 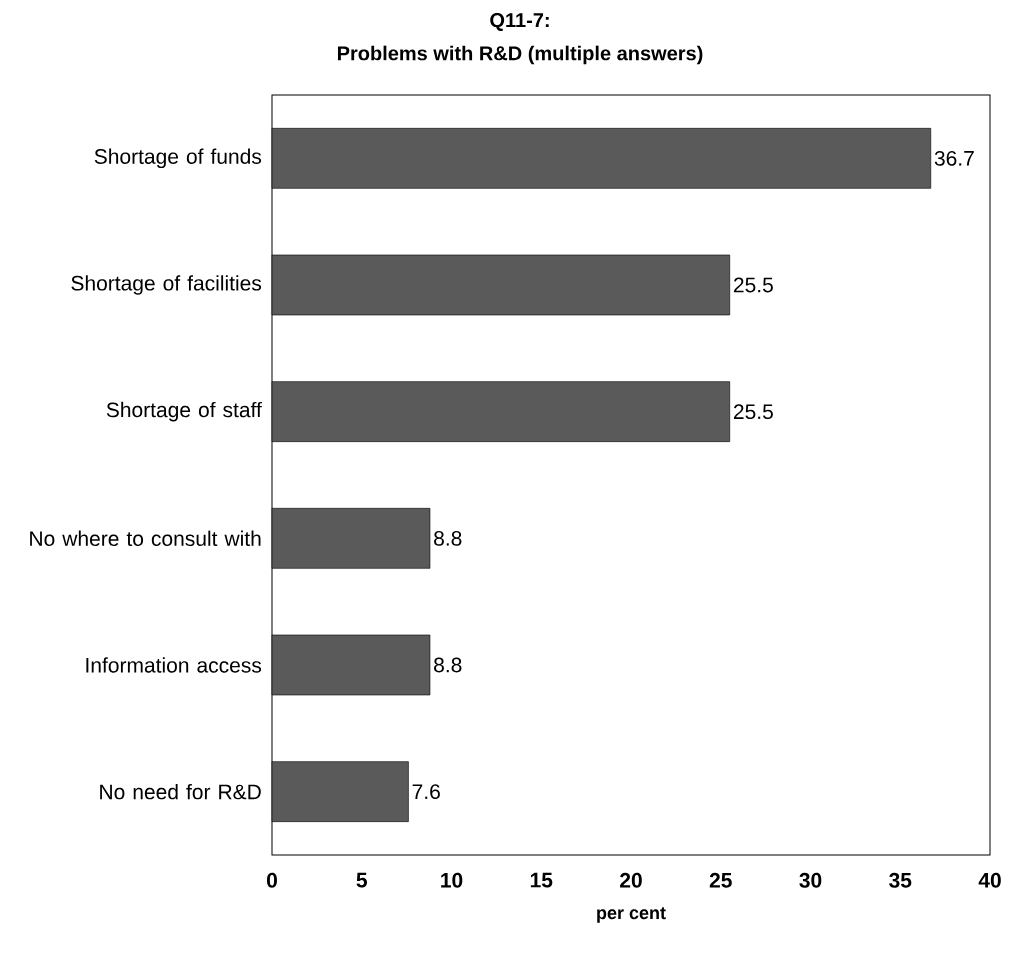 What do you see at coordinates (541, 880) in the screenshot?
I see `x-tick-label: 15` at bounding box center [541, 880].